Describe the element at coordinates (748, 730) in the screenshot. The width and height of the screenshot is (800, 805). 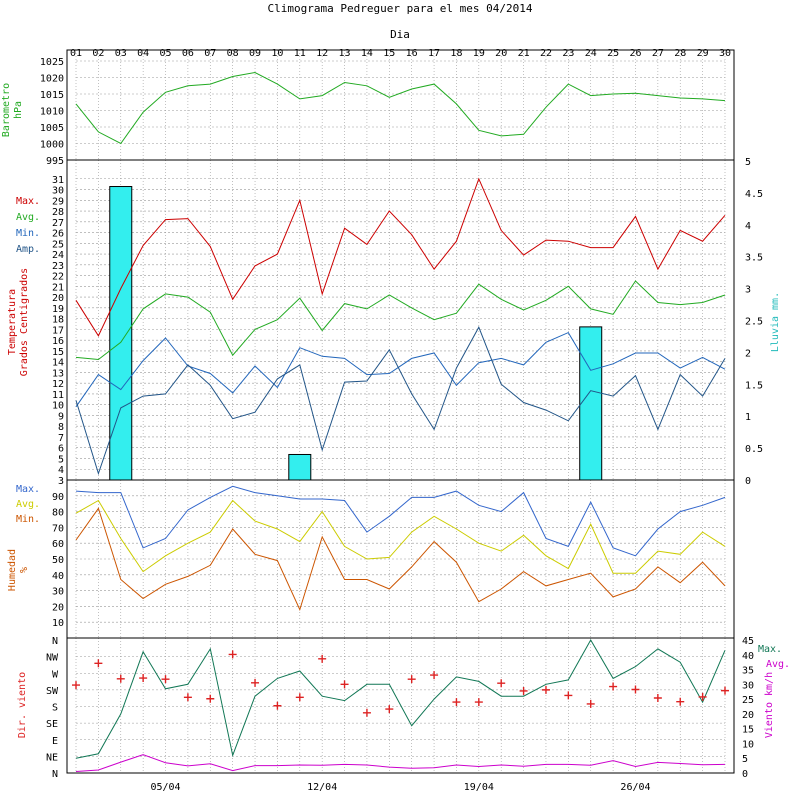
I see `wind-speed-tick-label: 15` at that location.